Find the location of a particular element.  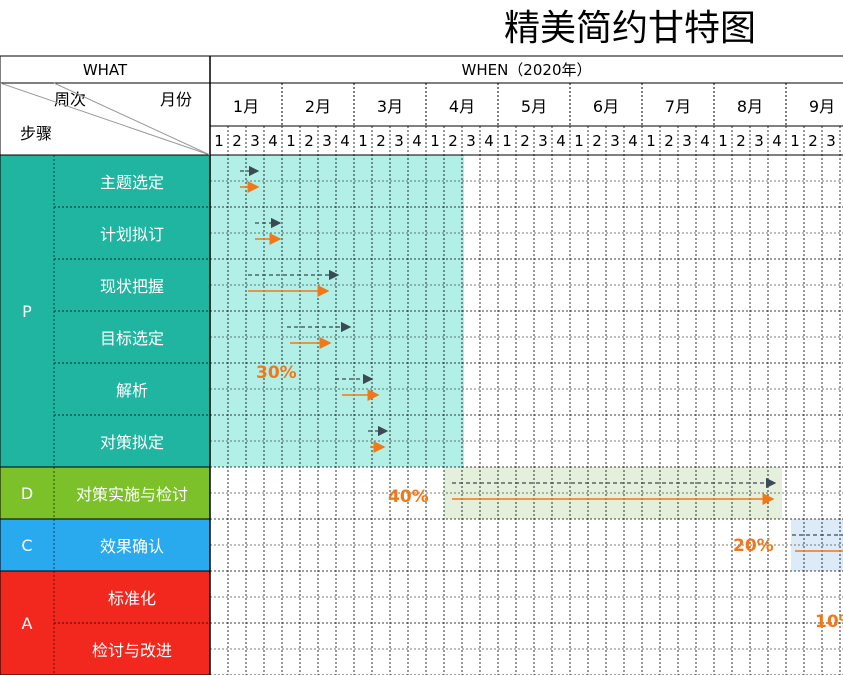

phase-code: P is located at coordinates (27, 311).